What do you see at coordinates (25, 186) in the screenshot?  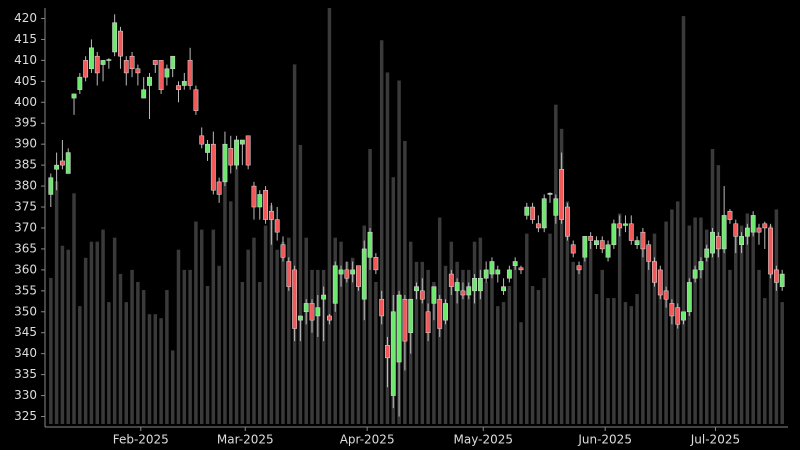 I see `y-tick-label: 380` at bounding box center [25, 186].